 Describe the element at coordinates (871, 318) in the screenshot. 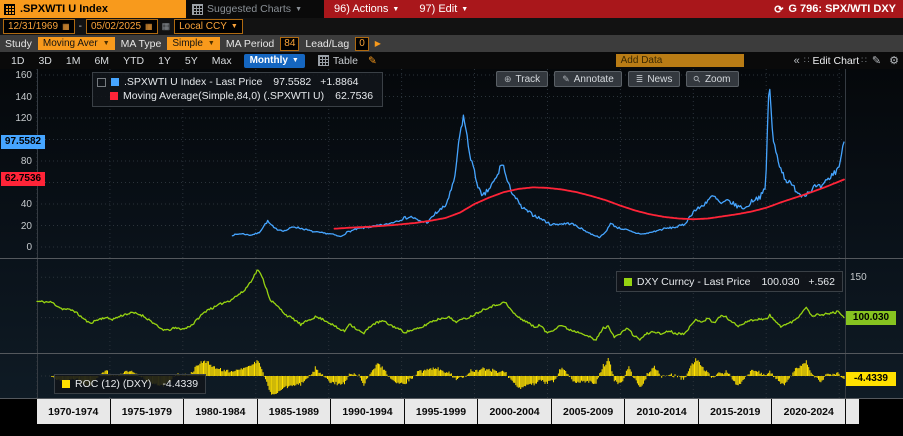

I see `dxy-last-price-badge: 100.030` at that location.